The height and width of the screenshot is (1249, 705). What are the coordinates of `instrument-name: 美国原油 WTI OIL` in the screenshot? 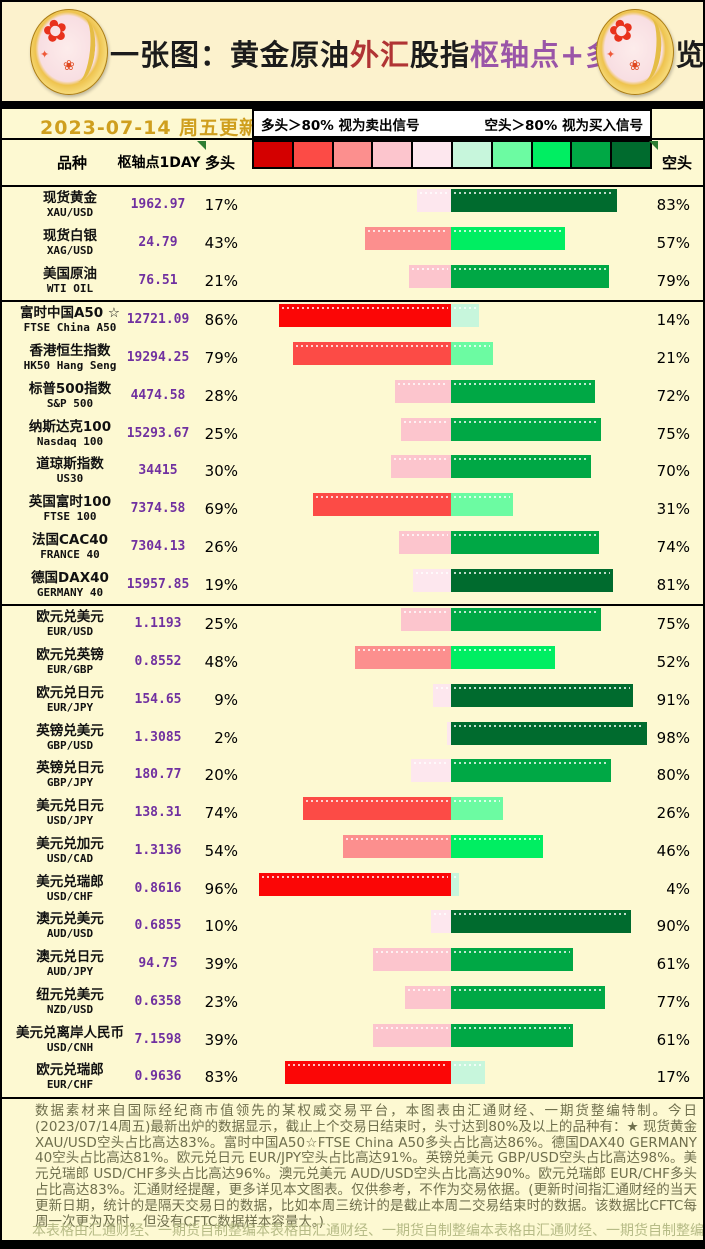 It's located at (70, 280).